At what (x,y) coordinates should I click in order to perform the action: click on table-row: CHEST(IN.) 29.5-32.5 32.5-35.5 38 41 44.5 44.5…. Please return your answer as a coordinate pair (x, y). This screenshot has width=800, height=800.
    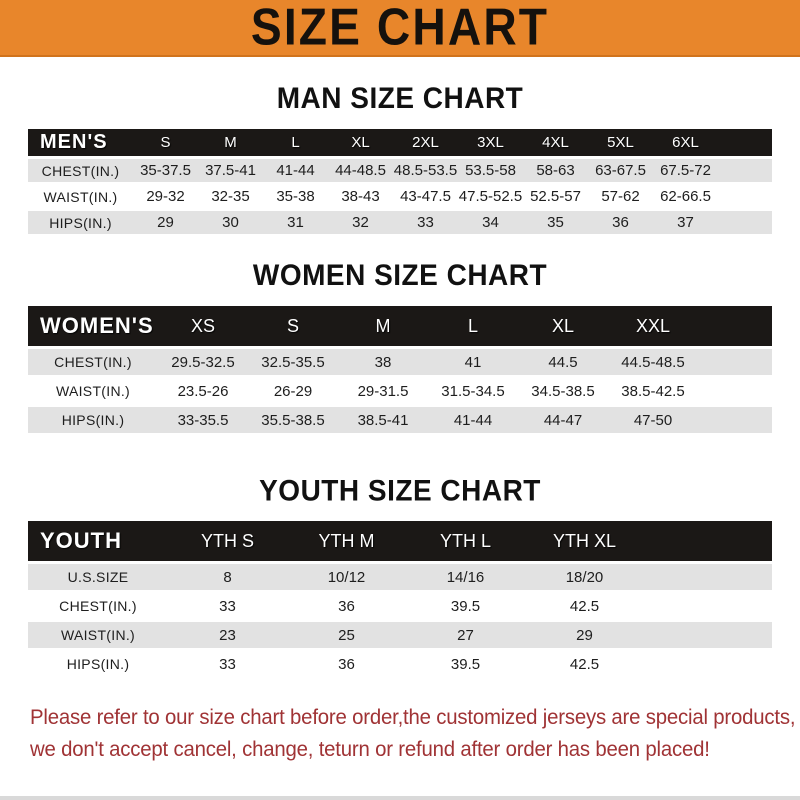
    Looking at the image, I should click on (400, 362).